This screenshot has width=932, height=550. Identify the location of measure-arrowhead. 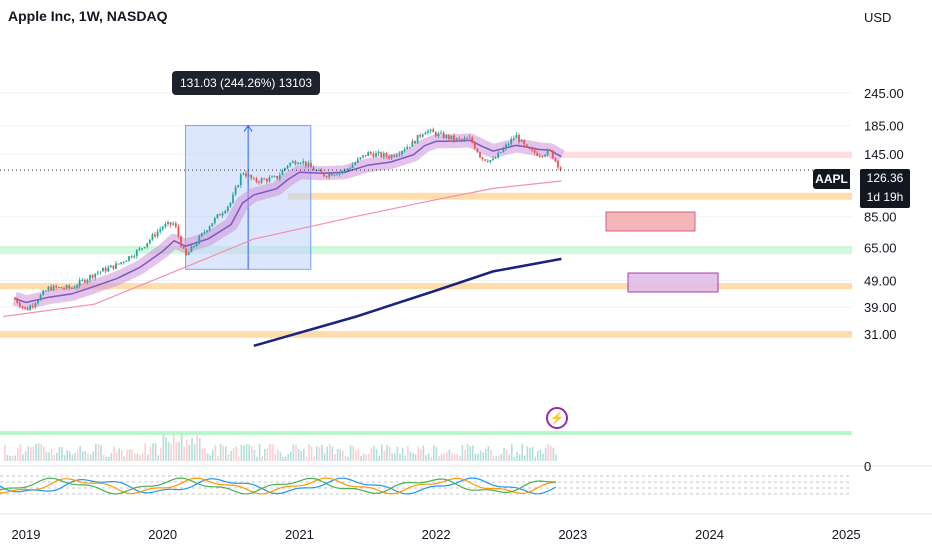
(248, 128).